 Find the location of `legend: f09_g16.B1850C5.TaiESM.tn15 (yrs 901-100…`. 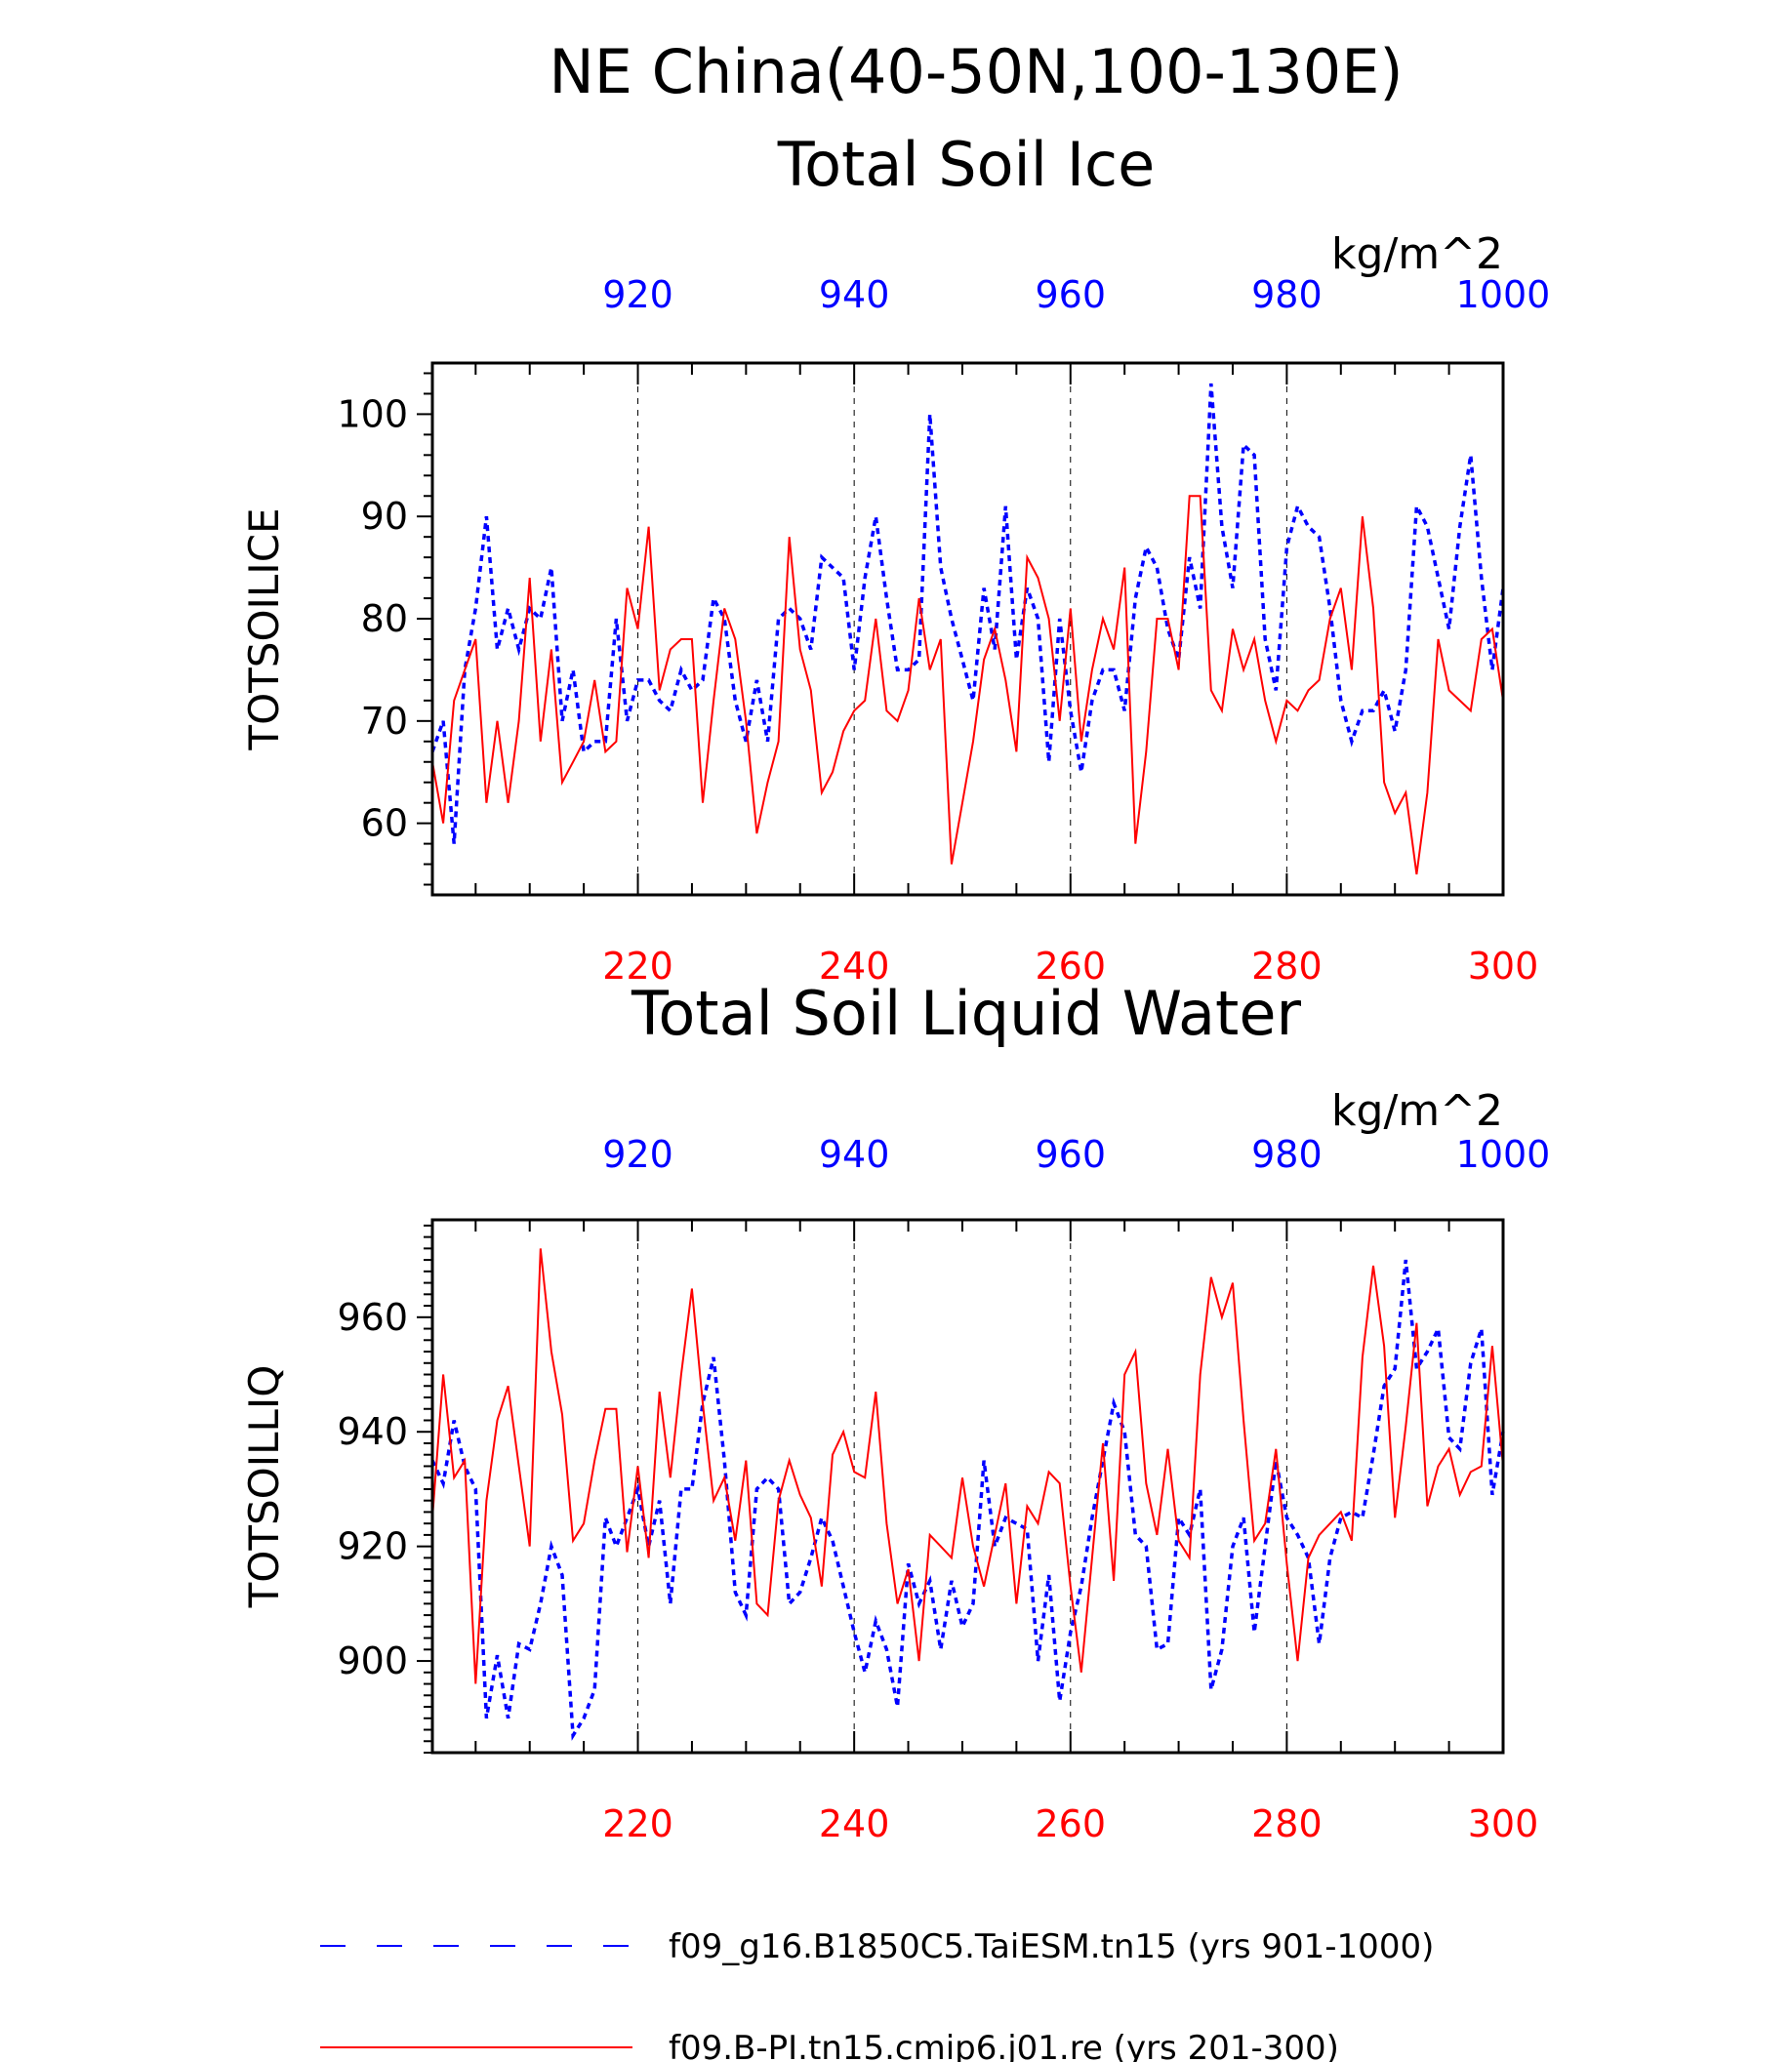

legend: f09_g16.B1850C5.TaiESM.tn15 (yrs 901-100… is located at coordinates (877, 1994).